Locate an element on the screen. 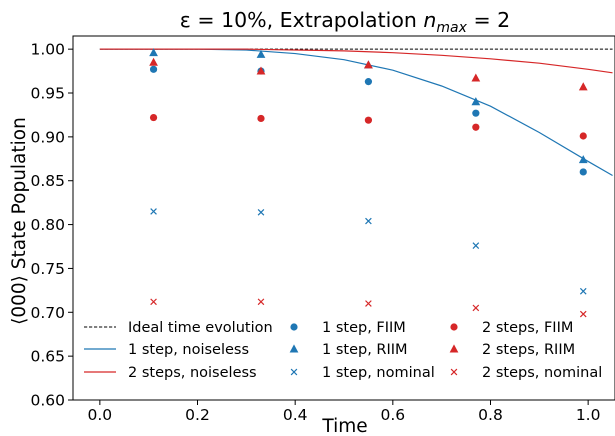 The height and width of the screenshot is (436, 615). y-tick-label: 0.90 is located at coordinates (47, 137).